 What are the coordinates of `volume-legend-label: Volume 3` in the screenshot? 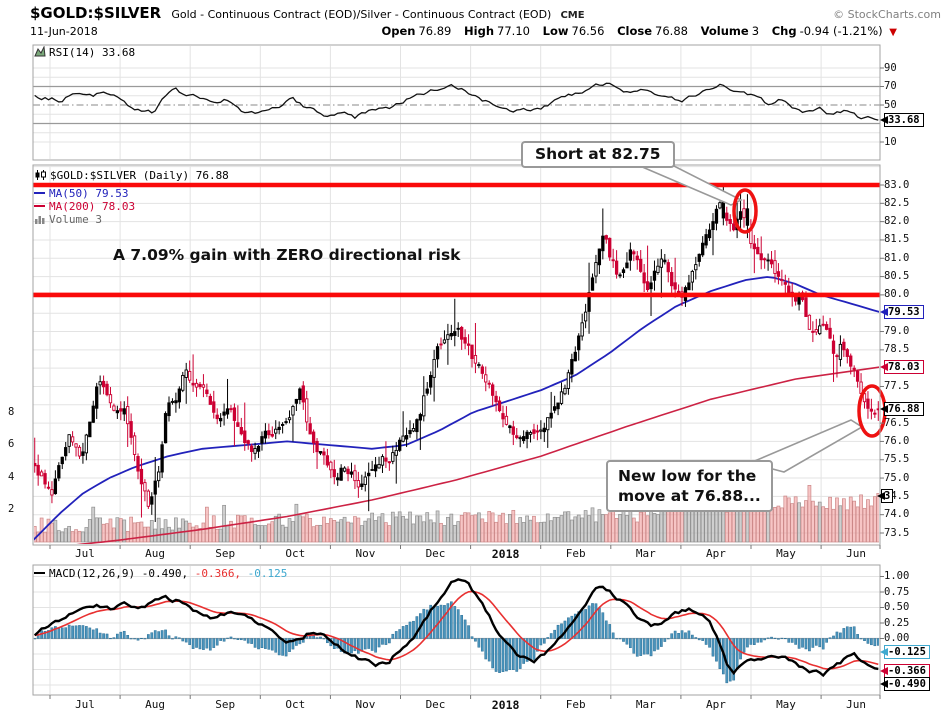 It's located at (75, 219).